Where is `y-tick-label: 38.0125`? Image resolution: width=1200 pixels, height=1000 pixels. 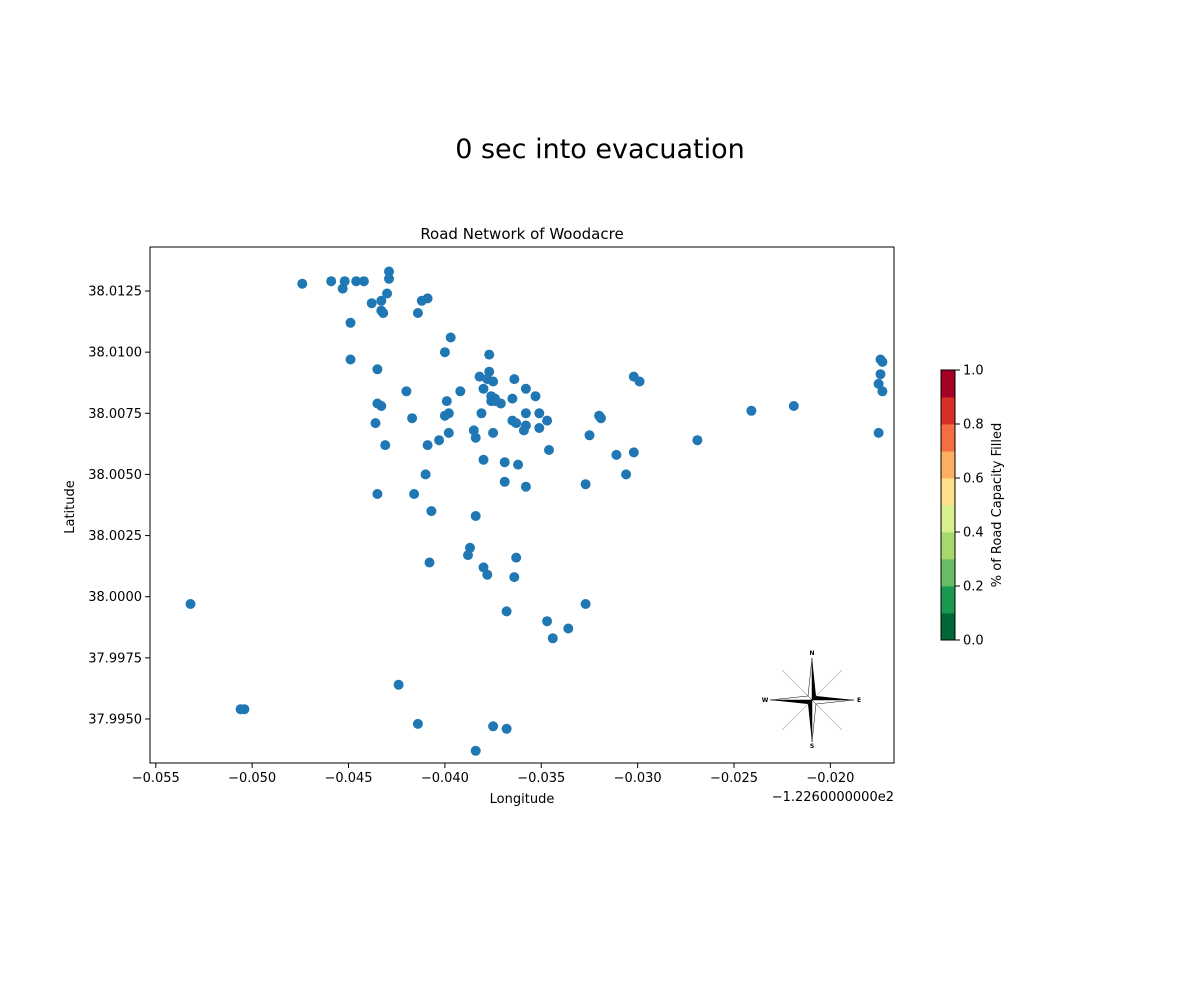
y-tick-label: 38.0125 is located at coordinates (115, 292).